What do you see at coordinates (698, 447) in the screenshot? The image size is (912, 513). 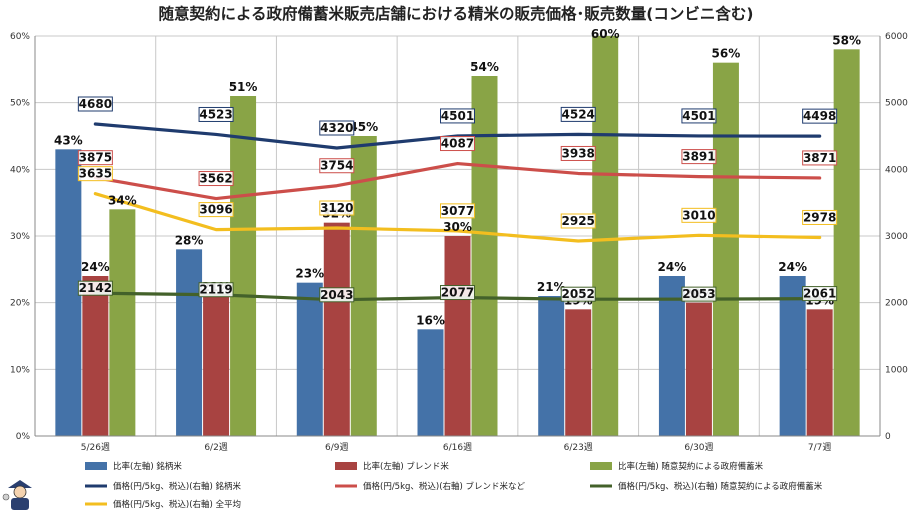 I see `x-tick-label: 6/30週` at bounding box center [698, 447].